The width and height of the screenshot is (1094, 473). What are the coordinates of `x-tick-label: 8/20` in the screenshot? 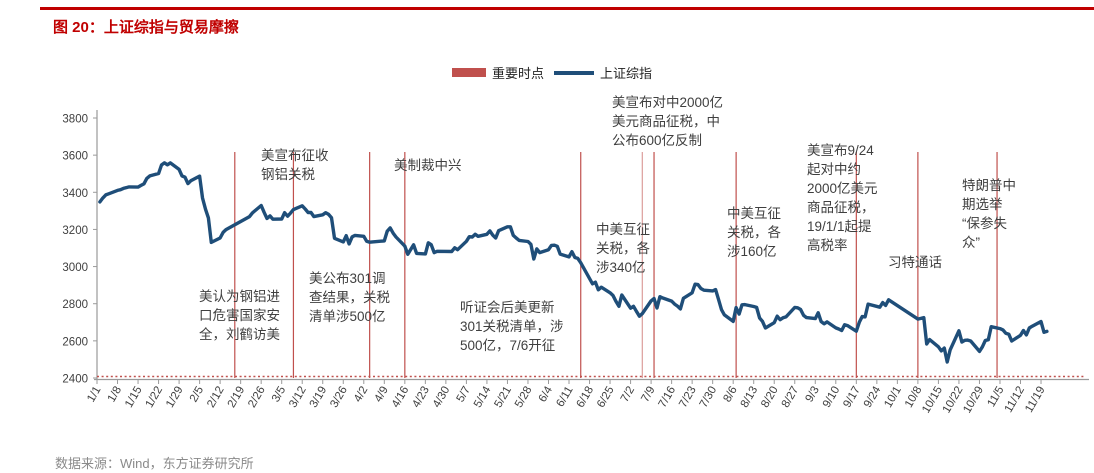 It's located at (770, 397).